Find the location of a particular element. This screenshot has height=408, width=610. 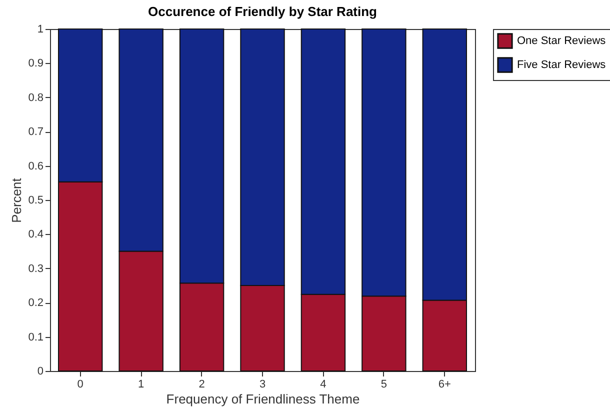

y-tick-label: 0.7 is located at coordinates (36, 132).